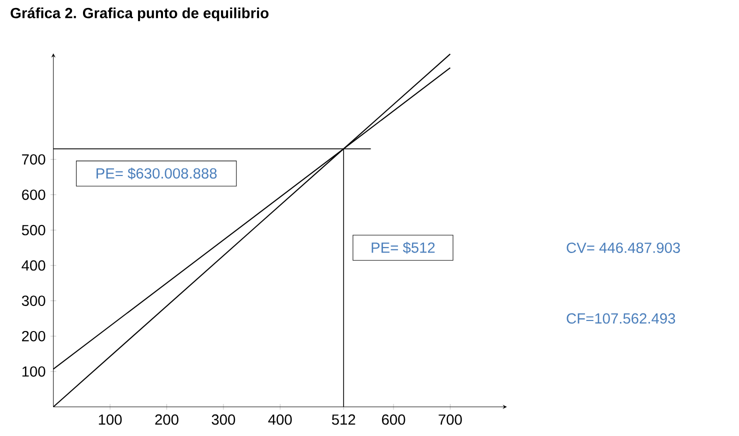 This screenshot has height=436, width=739. I want to click on x-tick-label: 300, so click(224, 419).